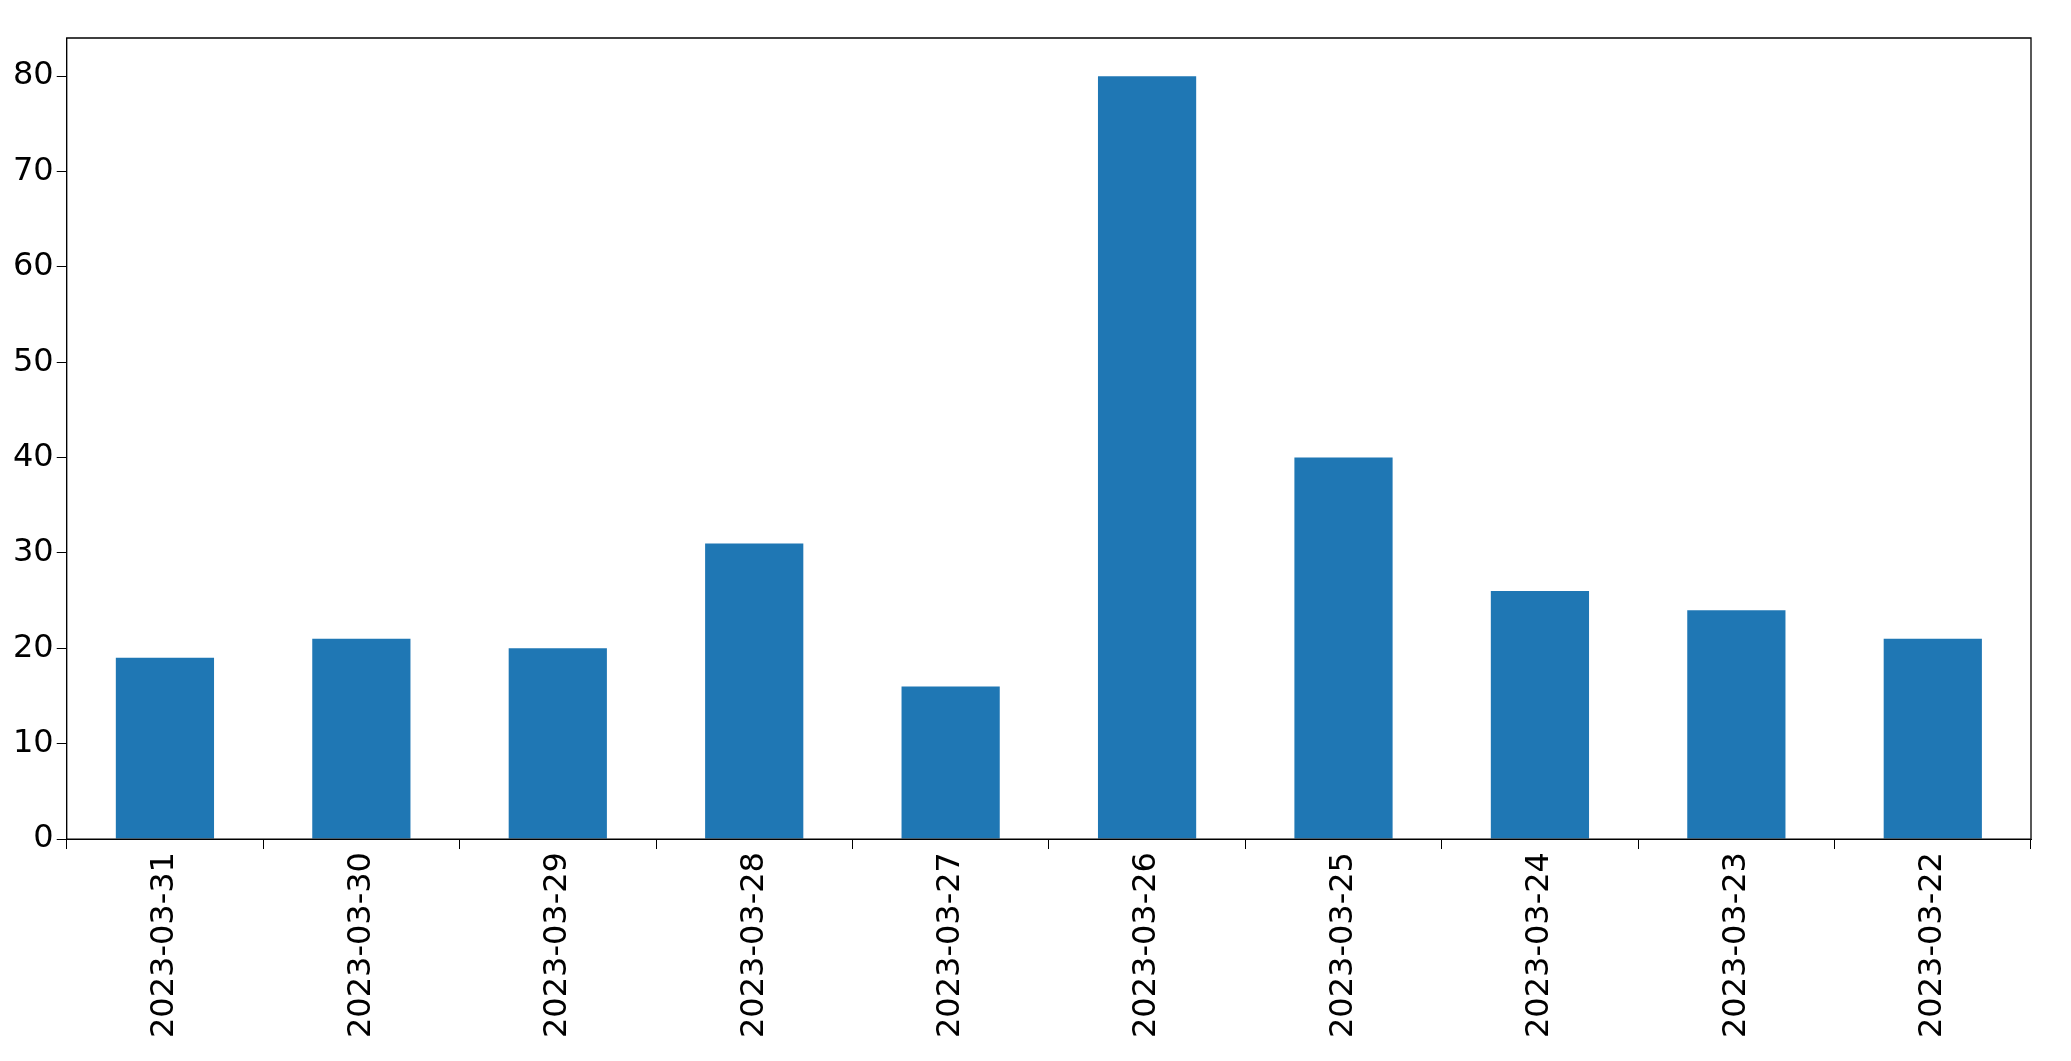  What do you see at coordinates (1733, 945) in the screenshot?
I see `x-tick-label: 2023-03-23` at bounding box center [1733, 945].